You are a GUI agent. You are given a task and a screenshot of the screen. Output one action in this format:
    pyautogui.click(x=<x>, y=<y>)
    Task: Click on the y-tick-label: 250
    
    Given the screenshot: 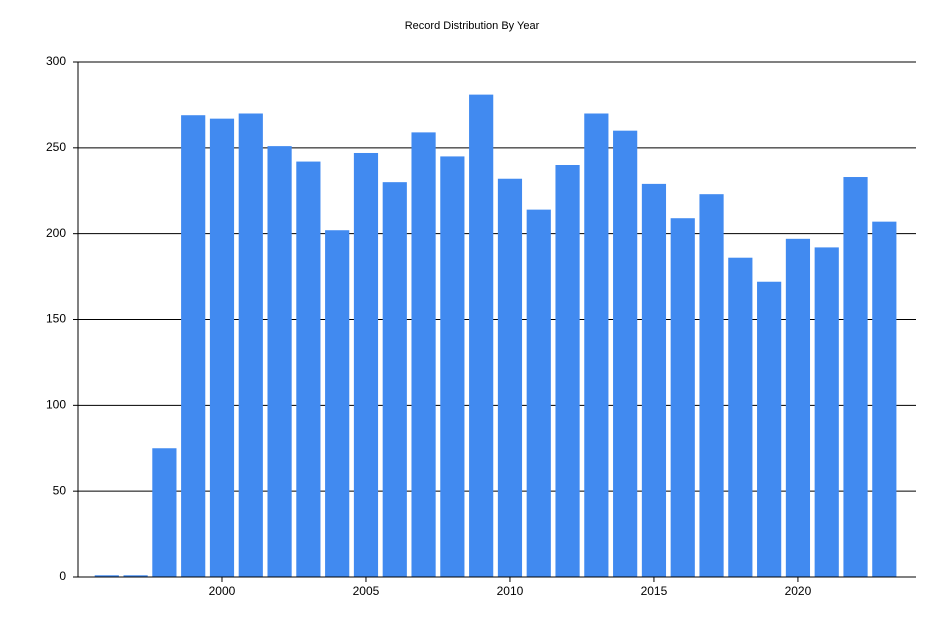 What is the action you would take?
    pyautogui.click(x=56, y=147)
    